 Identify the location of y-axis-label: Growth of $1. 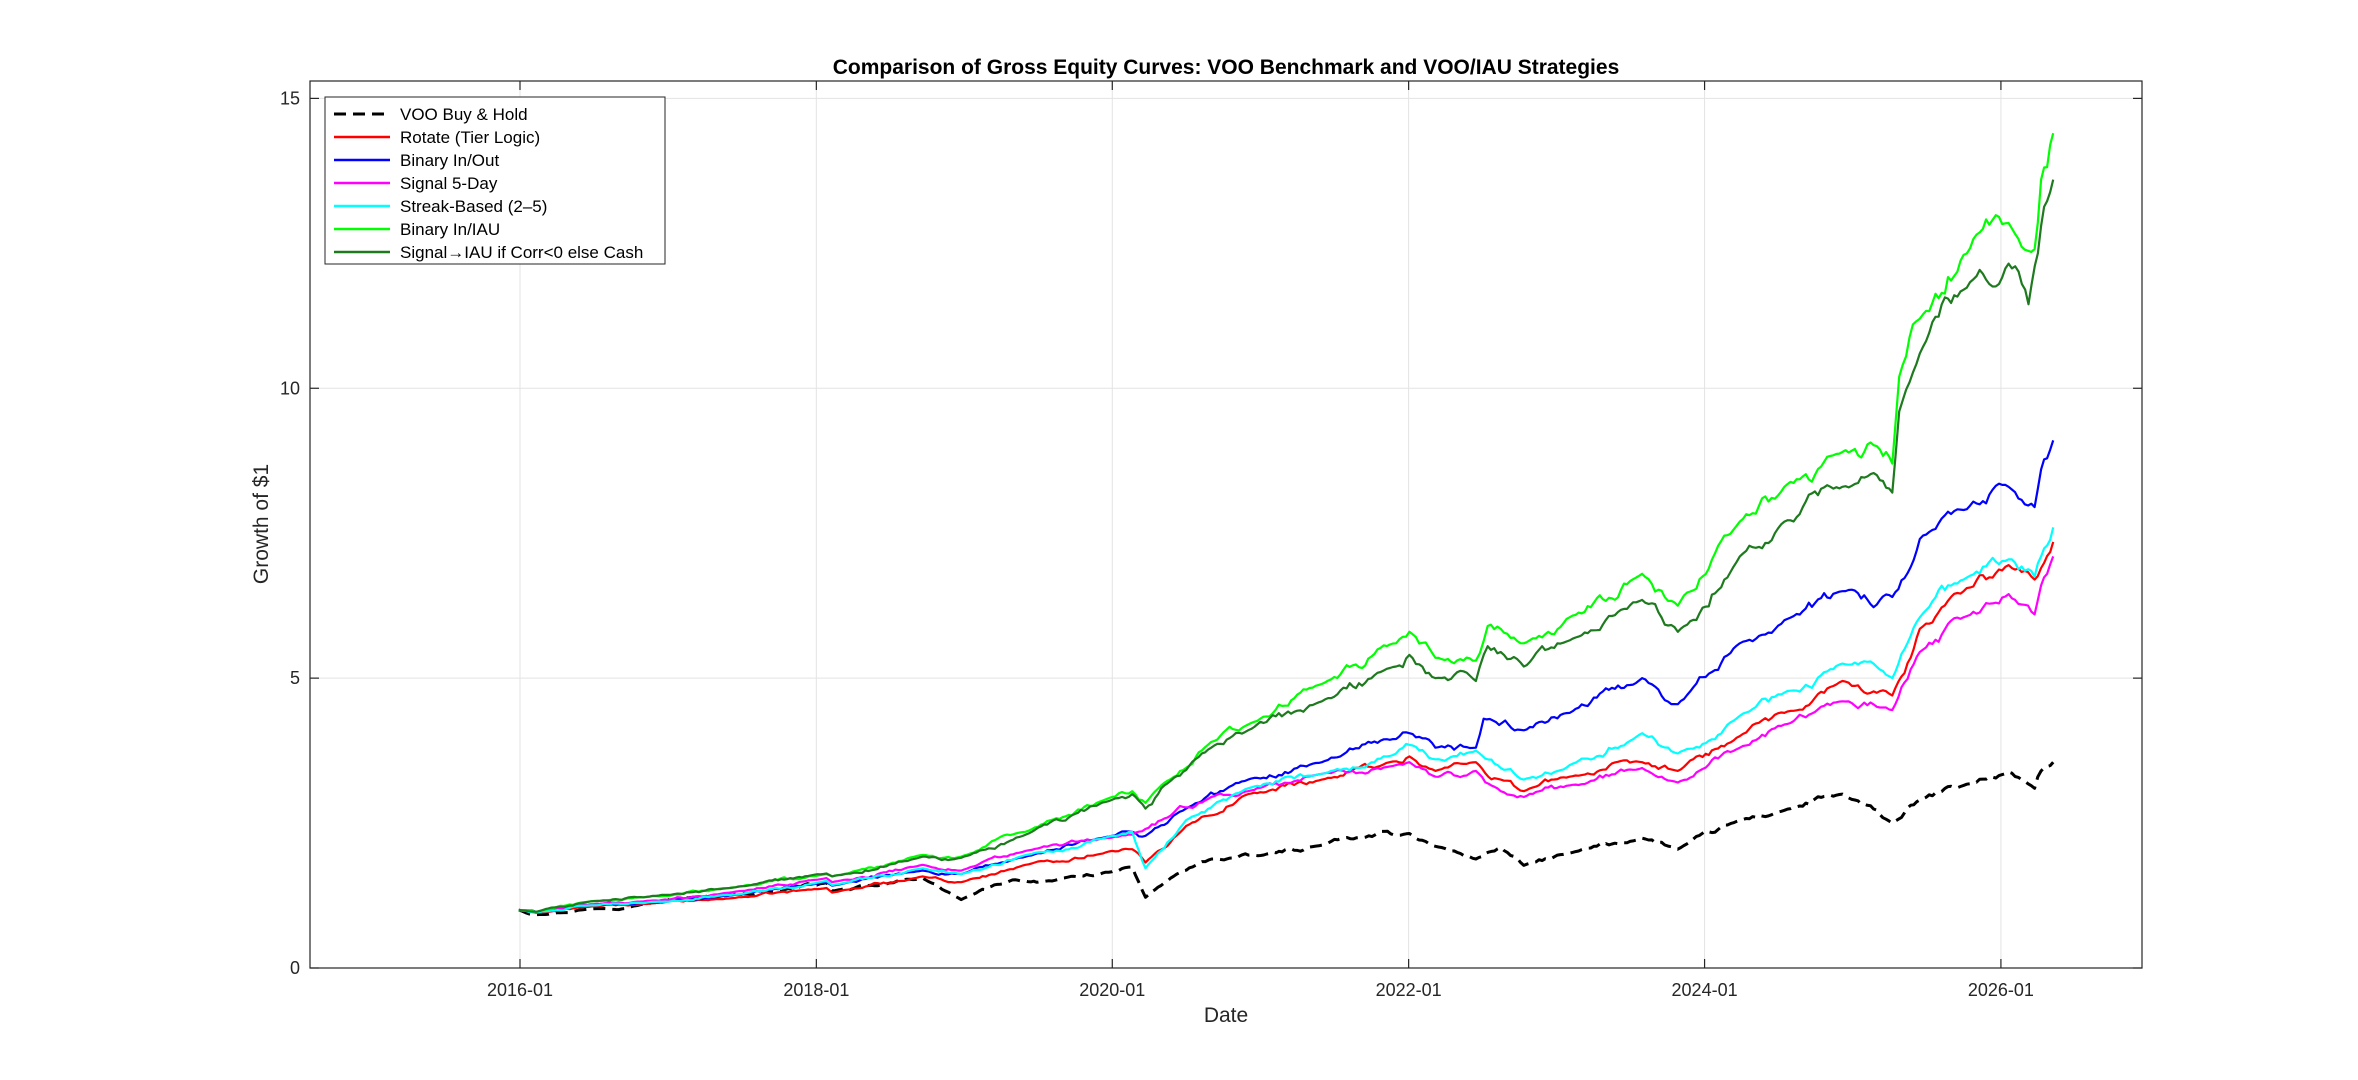
(261, 524).